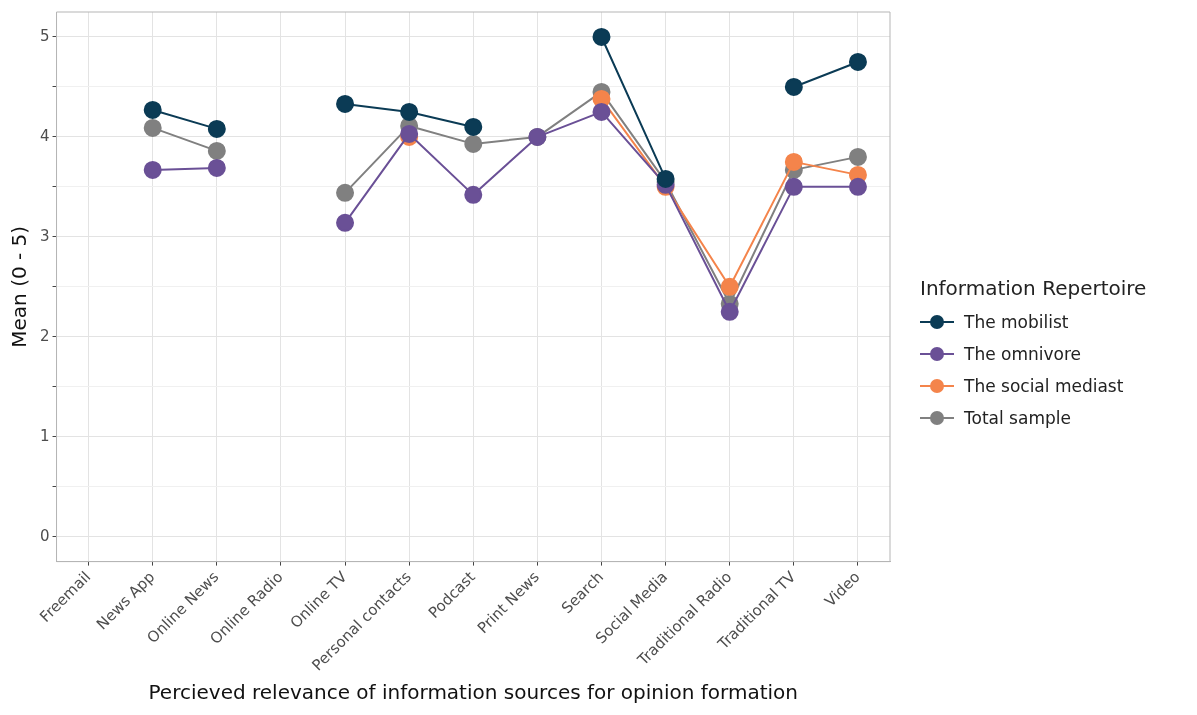  I want to click on y-tick-label: 5, so click(45, 35).